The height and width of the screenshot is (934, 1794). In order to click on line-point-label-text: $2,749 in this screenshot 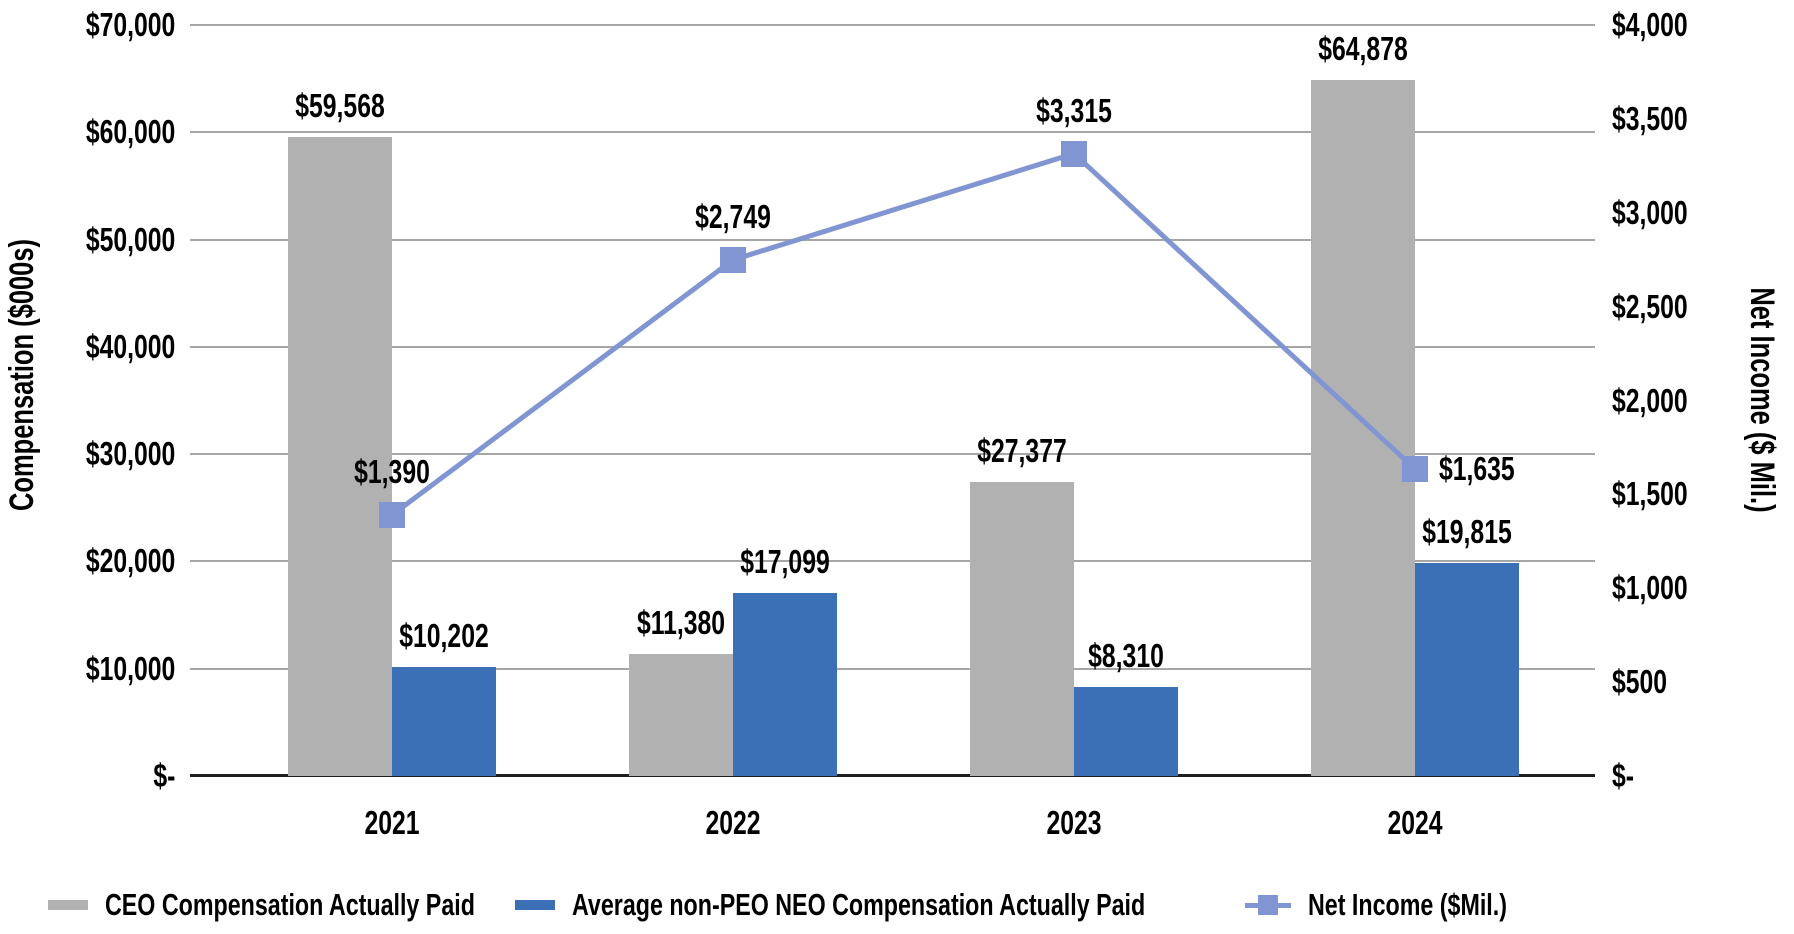, I will do `click(733, 216)`.